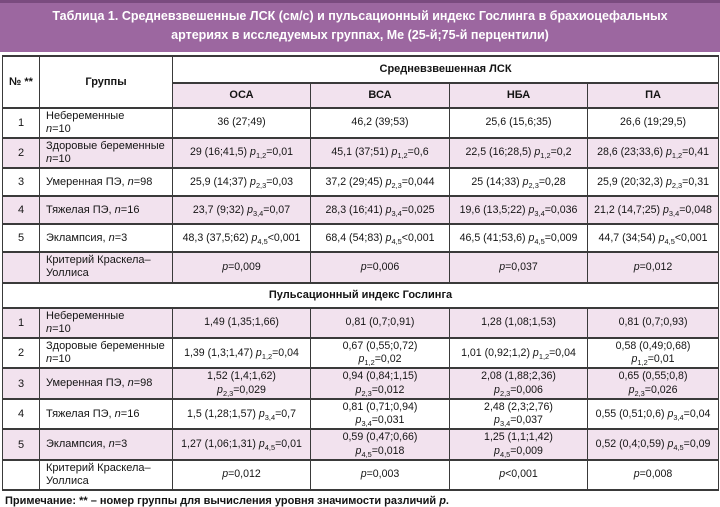 The image size is (720, 507). I want to click on value-cell: 29 (16;41,5) p1,2=0,01, so click(241, 153).